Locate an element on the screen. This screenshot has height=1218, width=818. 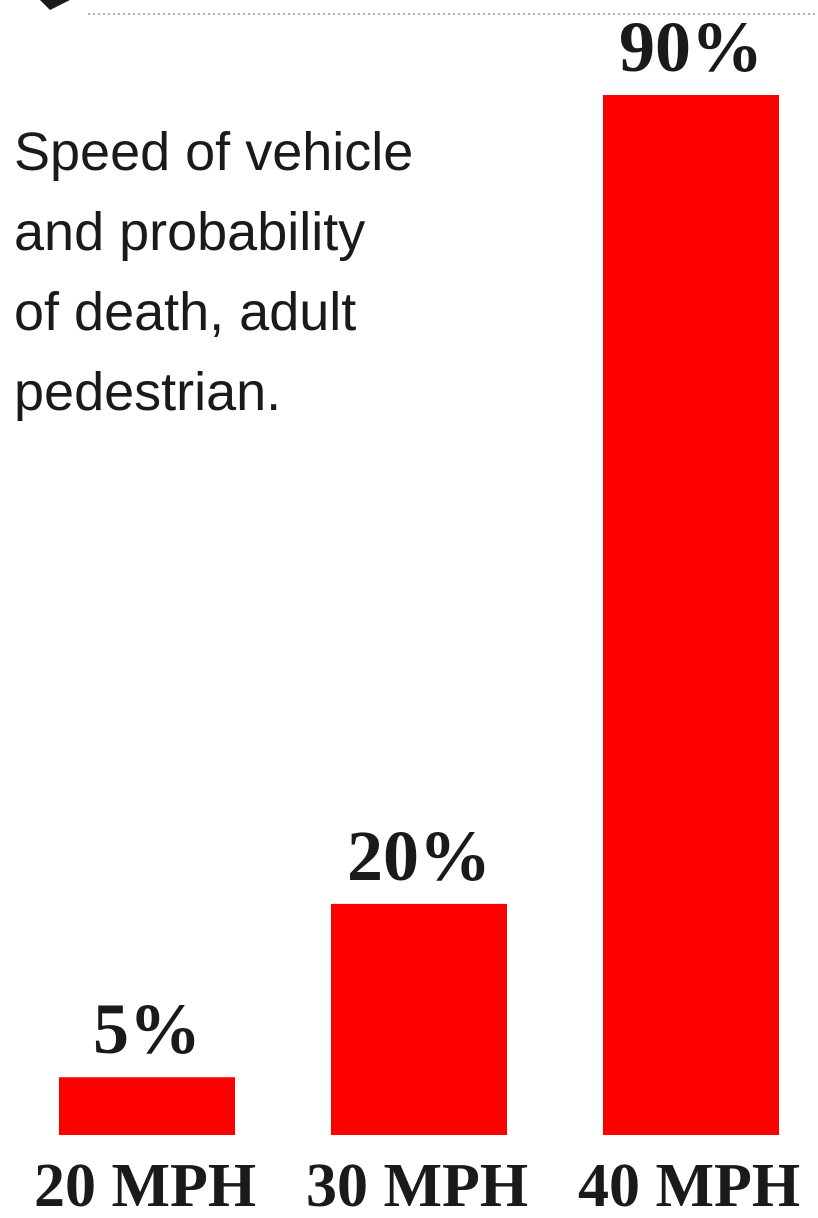
cropped-header-glyph is located at coordinates (55, 5).